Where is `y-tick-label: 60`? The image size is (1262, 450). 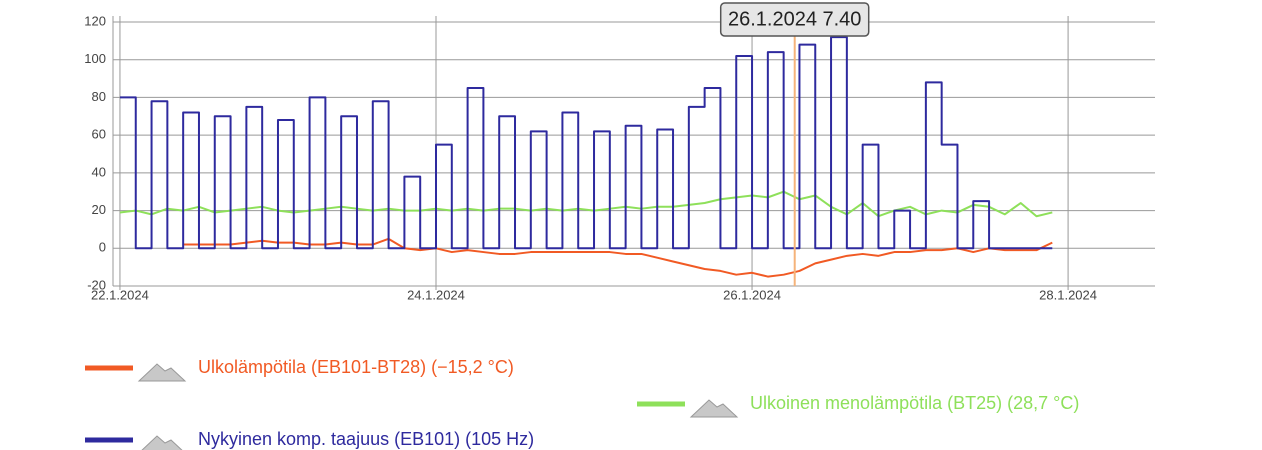 y-tick-label: 60 is located at coordinates (99, 134).